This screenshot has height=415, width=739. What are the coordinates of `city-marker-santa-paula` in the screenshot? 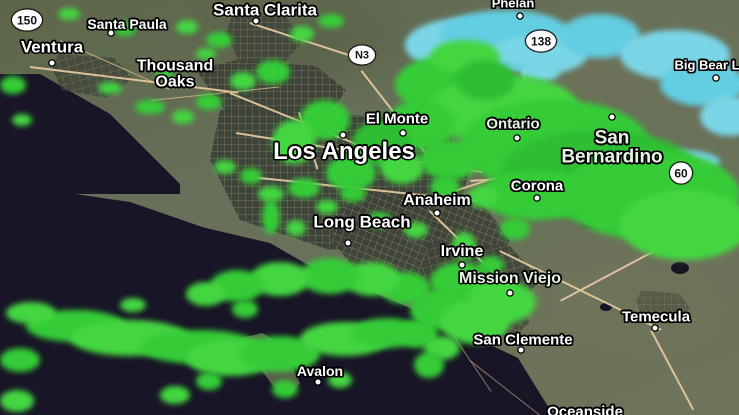 It's located at (111, 33).